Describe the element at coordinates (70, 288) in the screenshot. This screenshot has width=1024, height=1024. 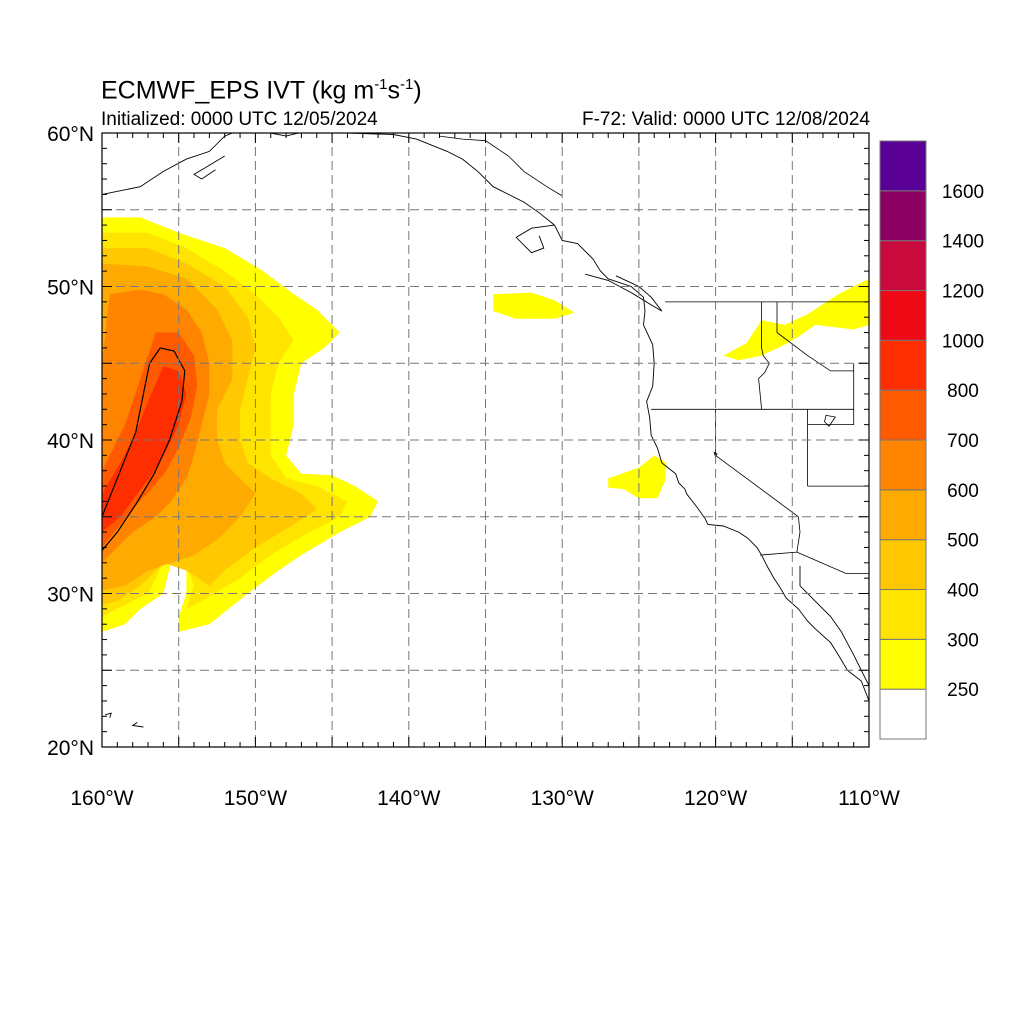
I see `lat-tick-label: 50°N` at that location.